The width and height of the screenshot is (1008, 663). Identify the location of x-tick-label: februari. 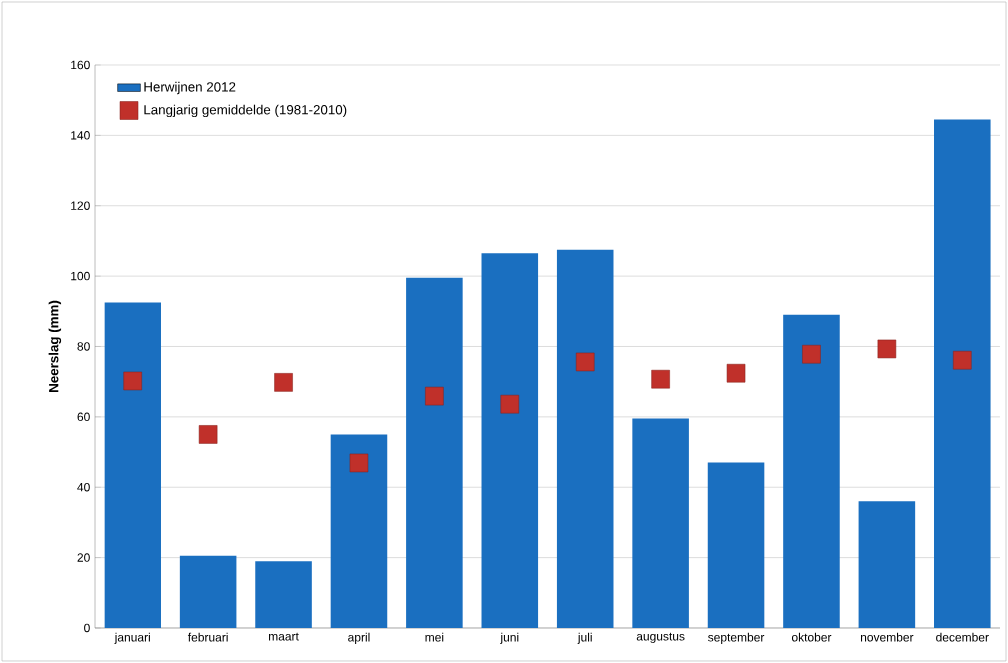
(207, 637).